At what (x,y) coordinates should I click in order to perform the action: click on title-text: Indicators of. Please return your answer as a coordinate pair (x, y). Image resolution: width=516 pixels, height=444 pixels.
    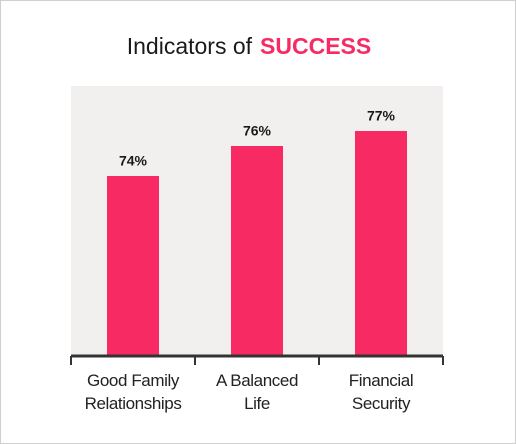
    Looking at the image, I should click on (190, 46).